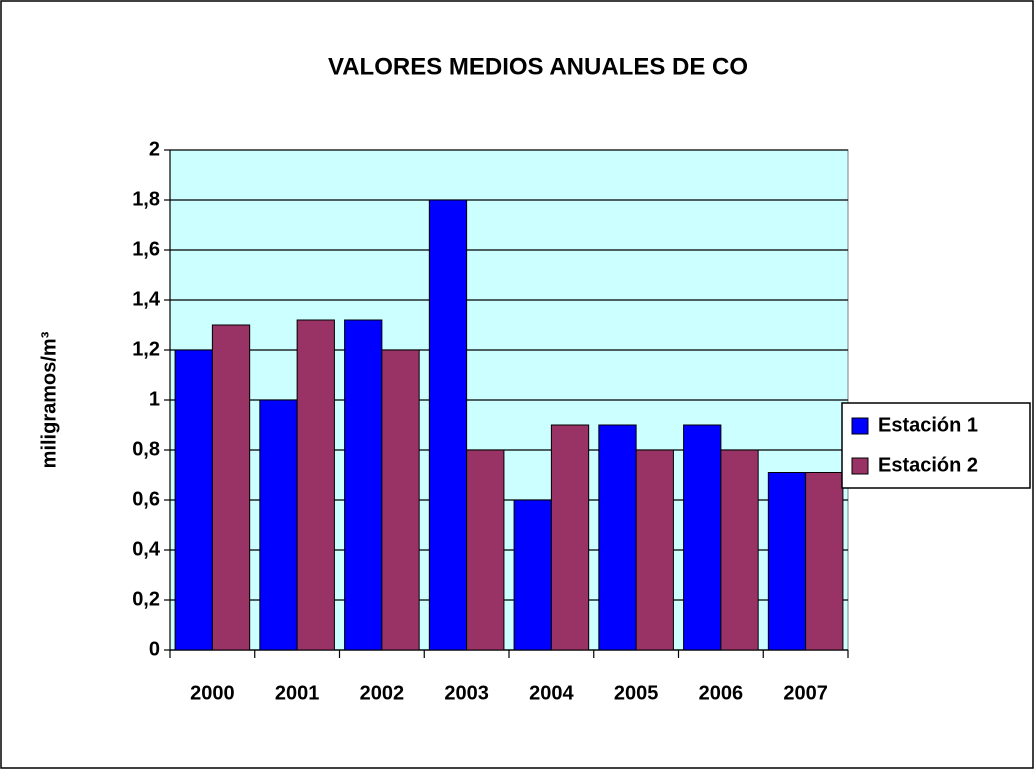 Image resolution: width=1034 pixels, height=769 pixels. I want to click on y-tick-label: 2, so click(154, 149).